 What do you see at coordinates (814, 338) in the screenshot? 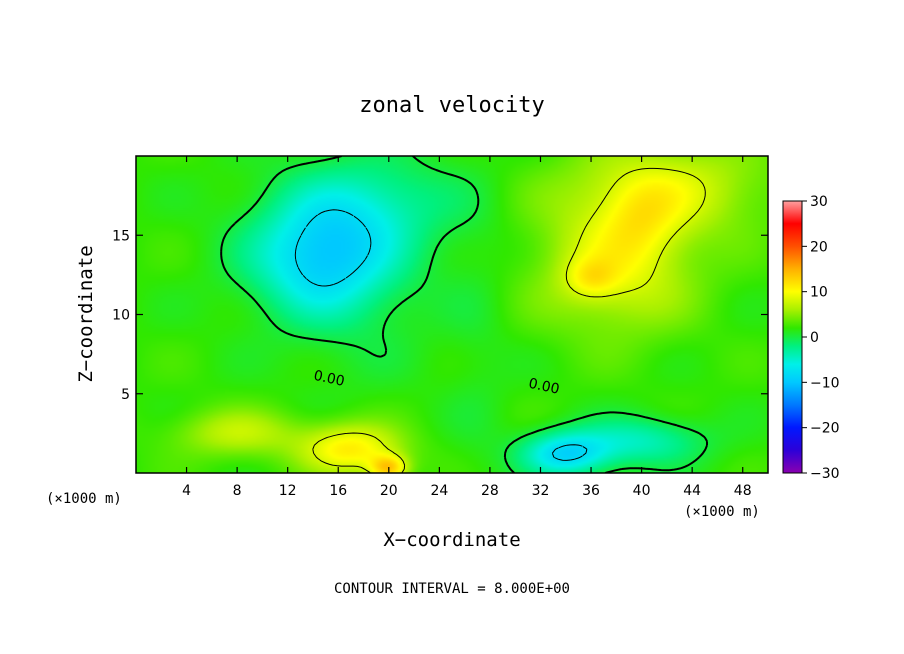
I see `colorbar-tick-label: 0` at bounding box center [814, 338].